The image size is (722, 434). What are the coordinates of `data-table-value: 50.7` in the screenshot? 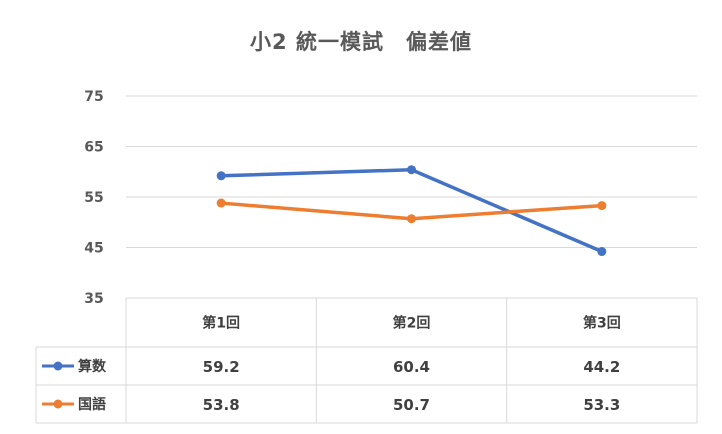 It's located at (411, 405).